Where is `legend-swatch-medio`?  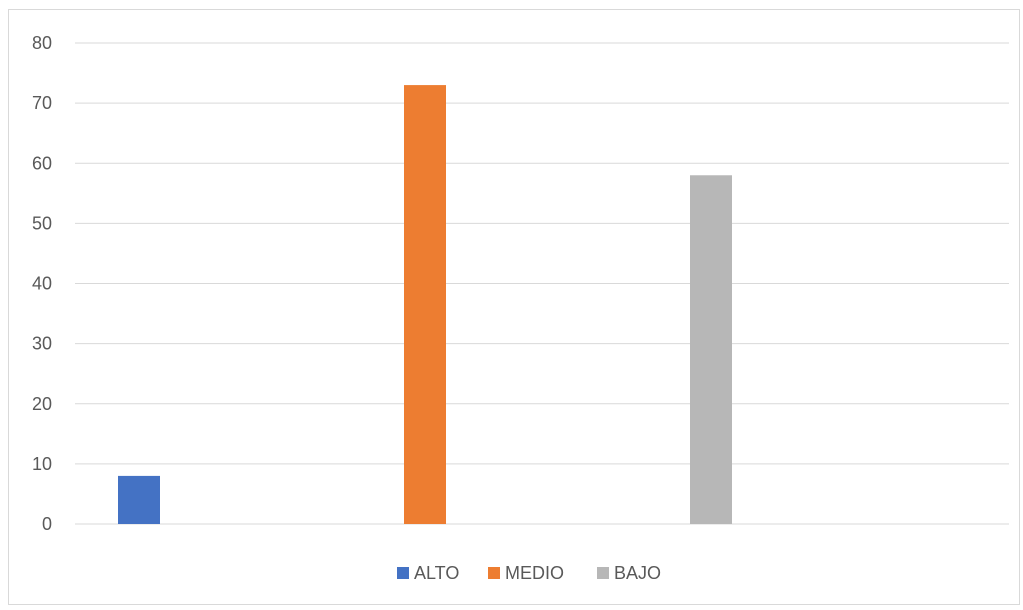 legend-swatch-medio is located at coordinates (494, 573).